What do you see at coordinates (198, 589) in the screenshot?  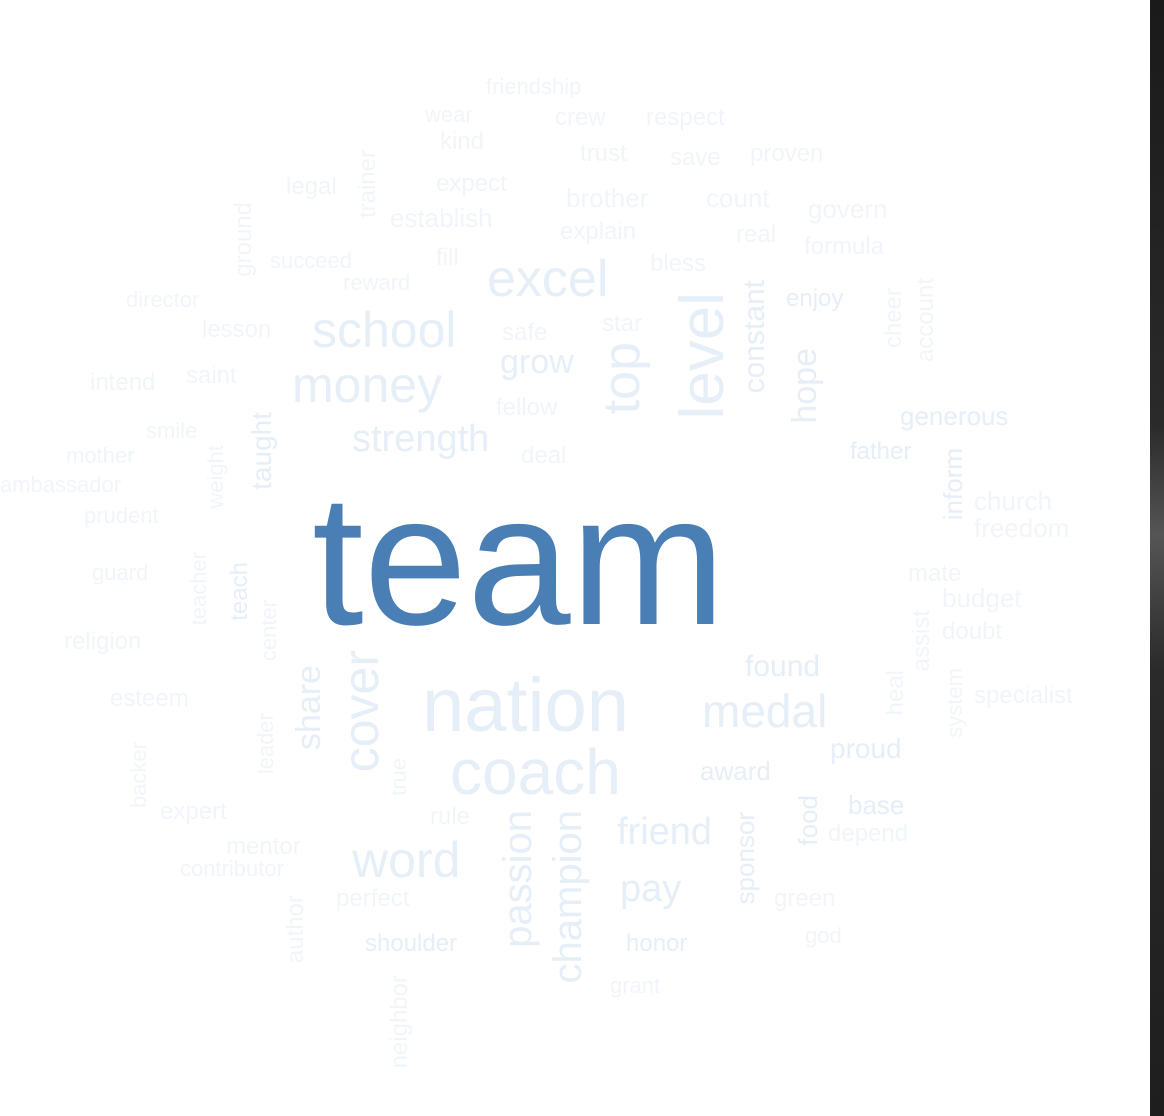 I see `word-teacher: teacher` at bounding box center [198, 589].